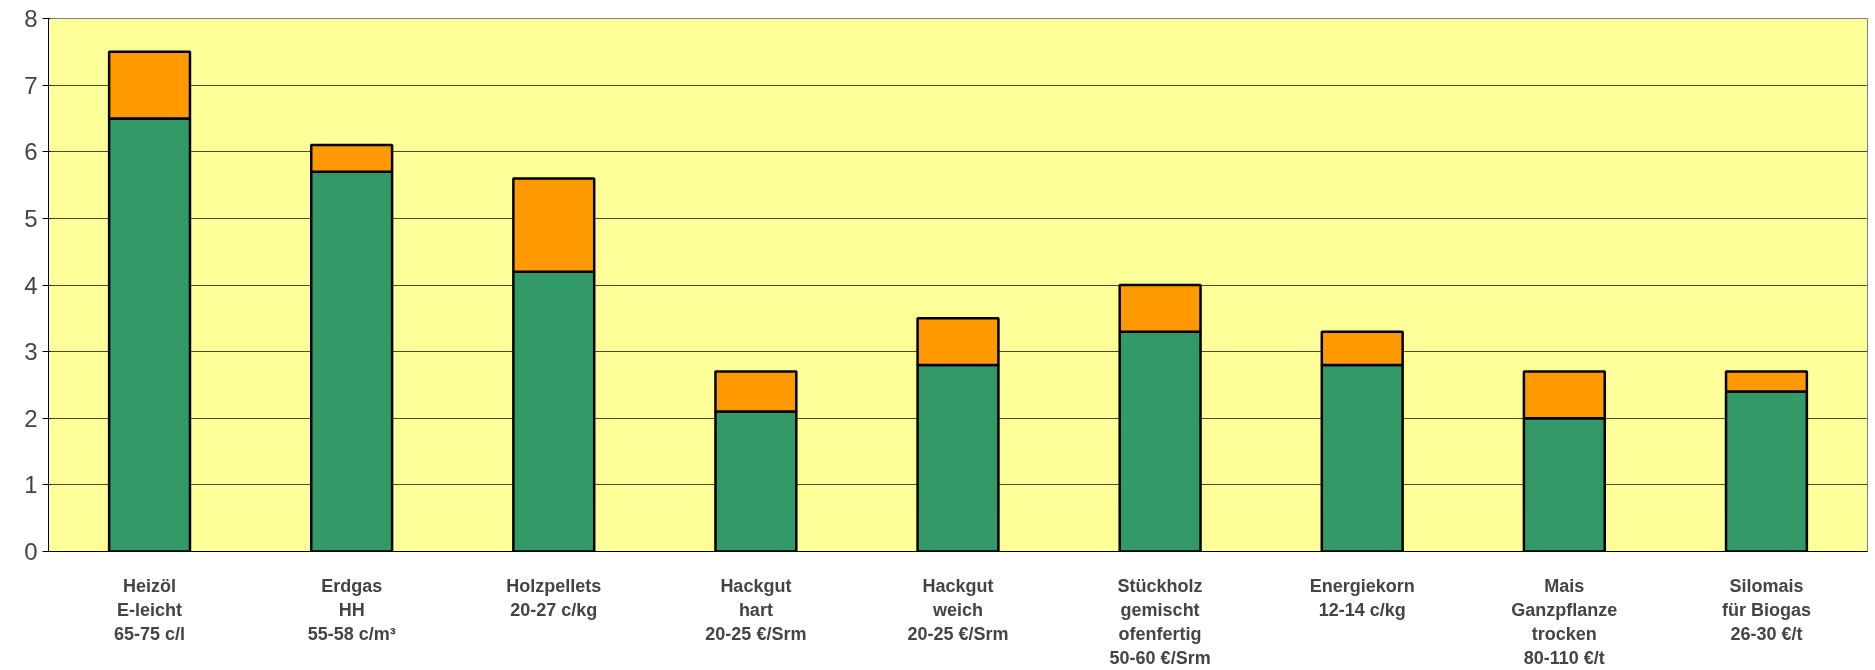 The width and height of the screenshot is (1875, 670). What do you see at coordinates (31, 352) in the screenshot?
I see `y-tick-label: 3` at bounding box center [31, 352].